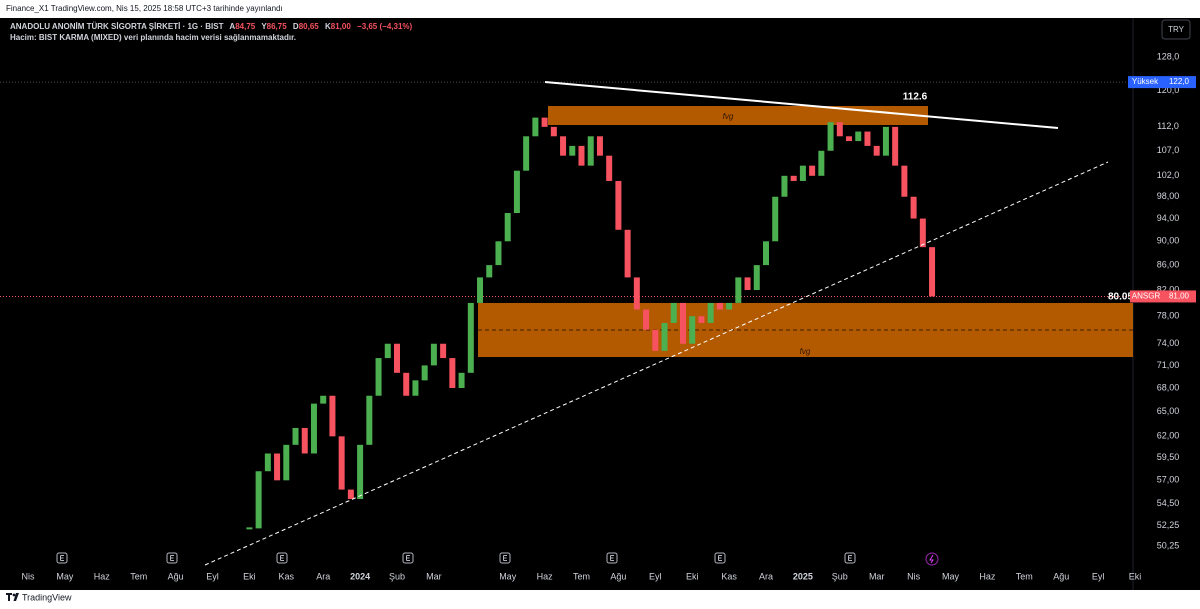 Image resolution: width=1200 pixels, height=609 pixels. What do you see at coordinates (1120, 297) in the screenshot?
I see `level-label: 80.05` at bounding box center [1120, 297].